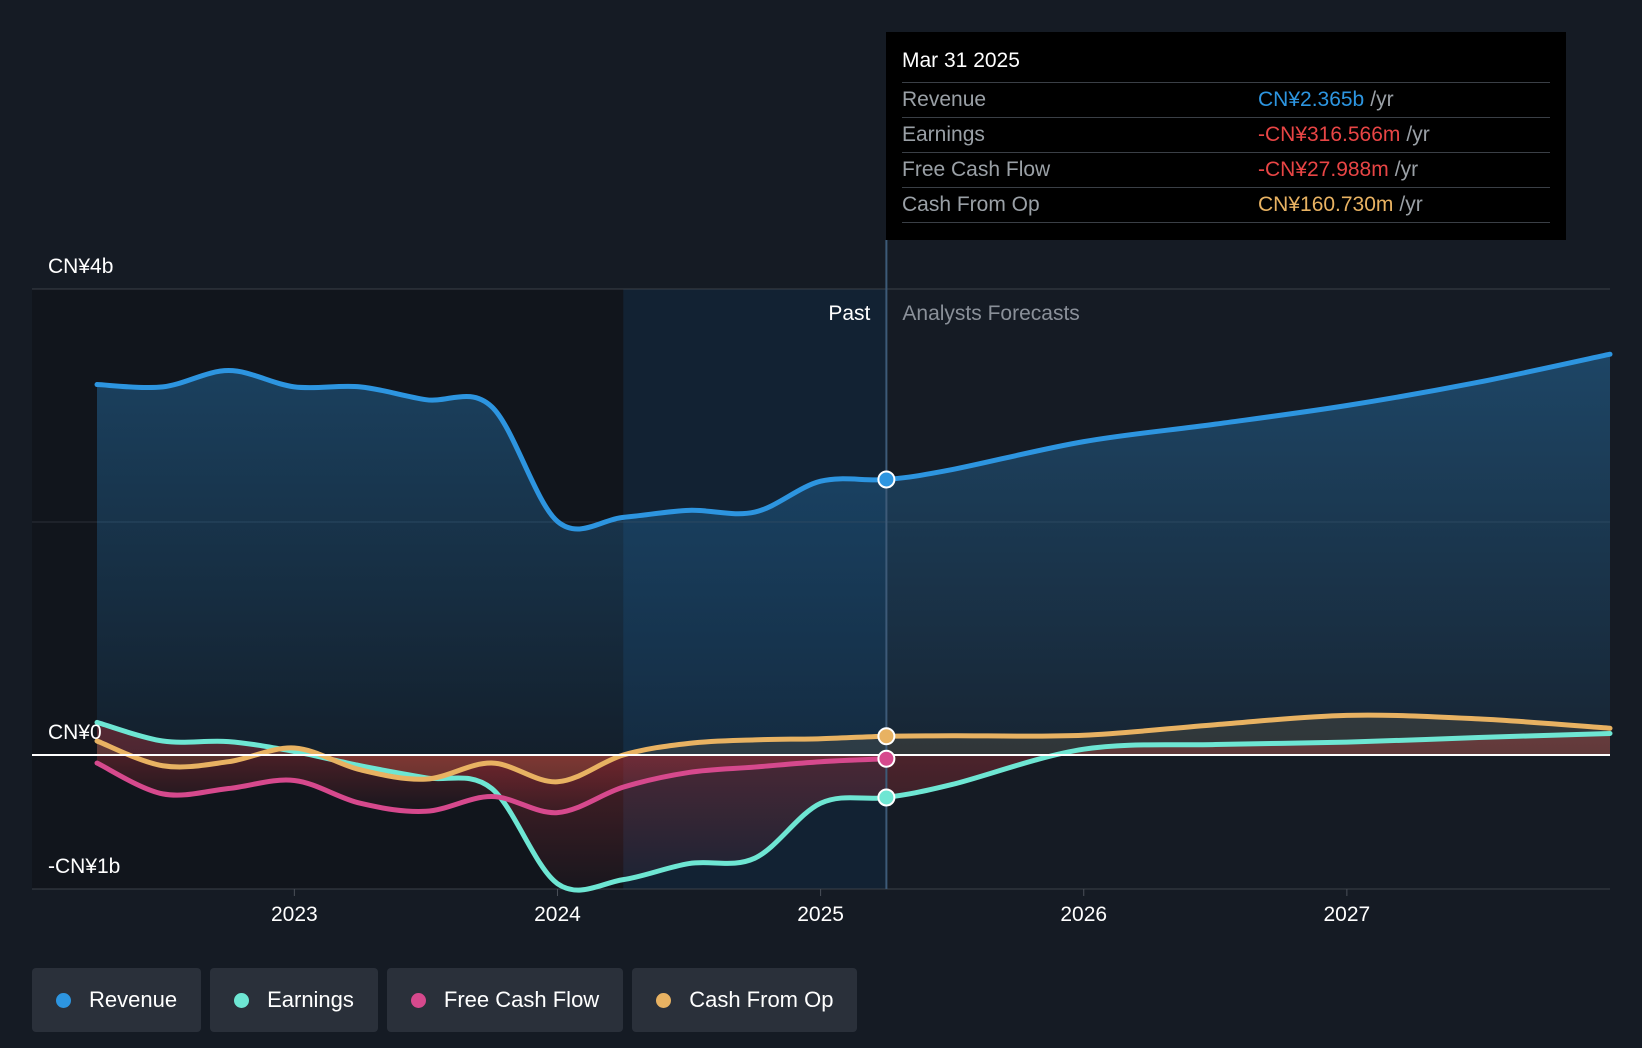 This screenshot has height=1048, width=1642. What do you see at coordinates (976, 169) in the screenshot?
I see `tooltip-label: Free Cash Flow` at bounding box center [976, 169].